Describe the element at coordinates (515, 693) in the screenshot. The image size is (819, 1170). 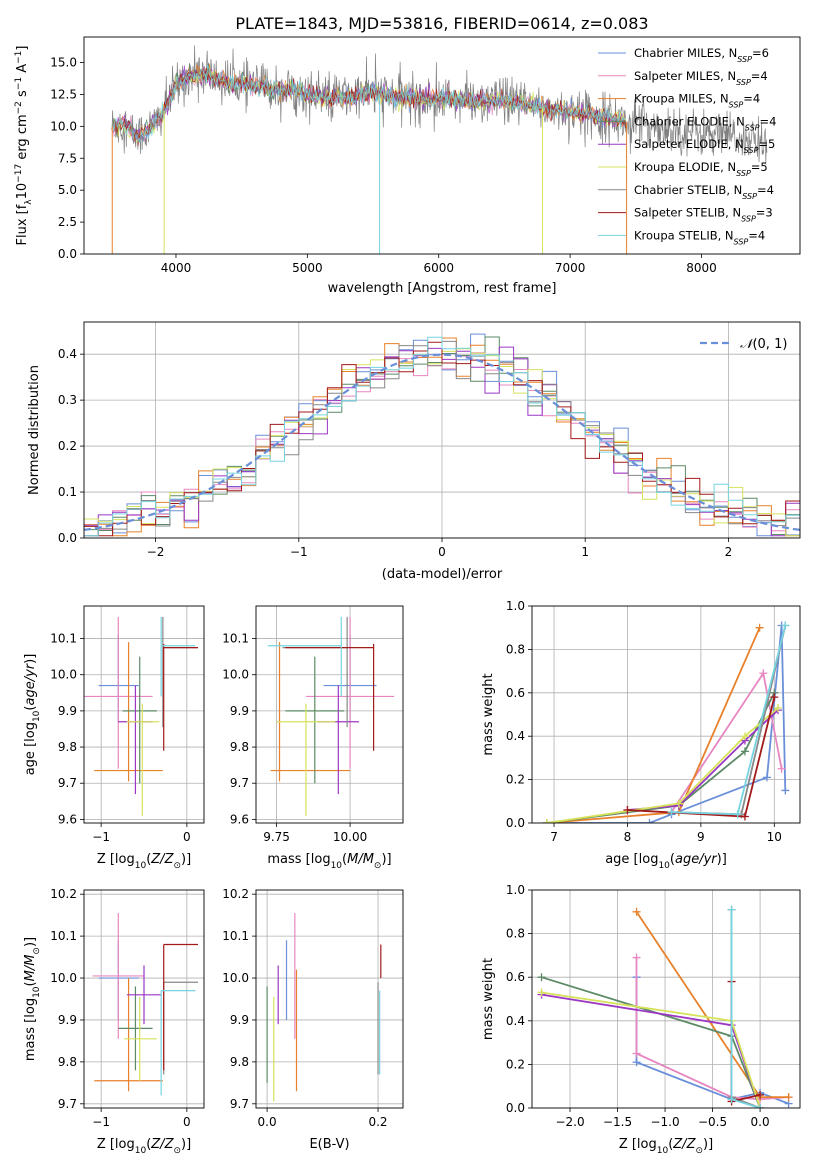
I see `y-tick-label: 0.6` at that location.